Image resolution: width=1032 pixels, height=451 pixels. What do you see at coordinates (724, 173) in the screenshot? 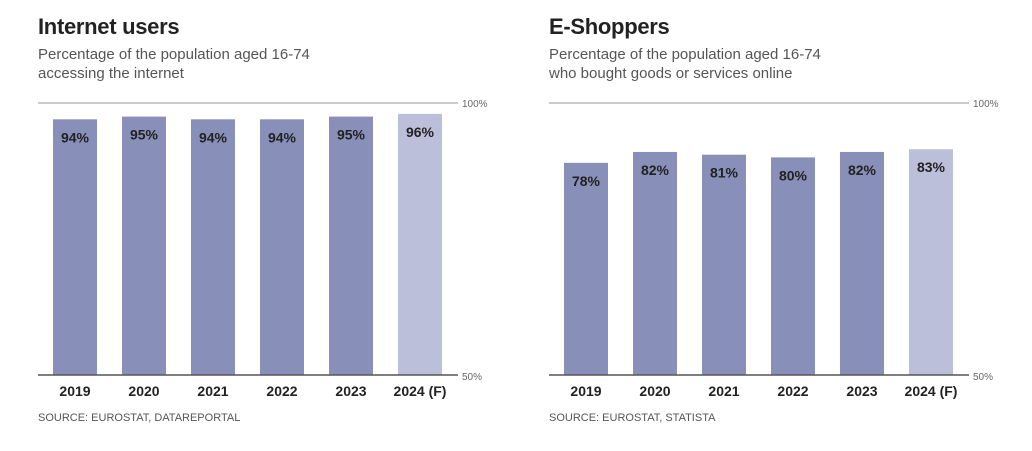
I see `data-label: 81%` at bounding box center [724, 173].